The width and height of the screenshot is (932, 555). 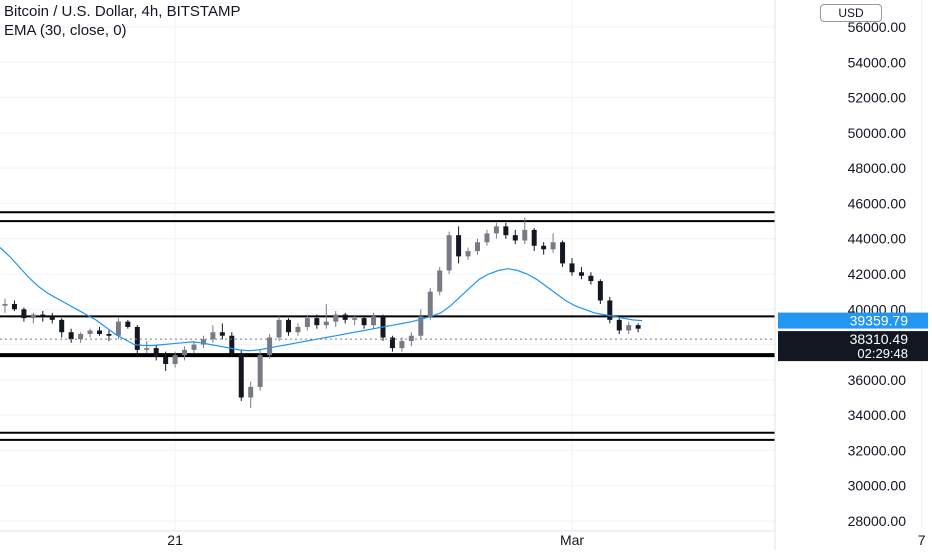 I want to click on time-tick-label: 21, so click(x=175, y=540).